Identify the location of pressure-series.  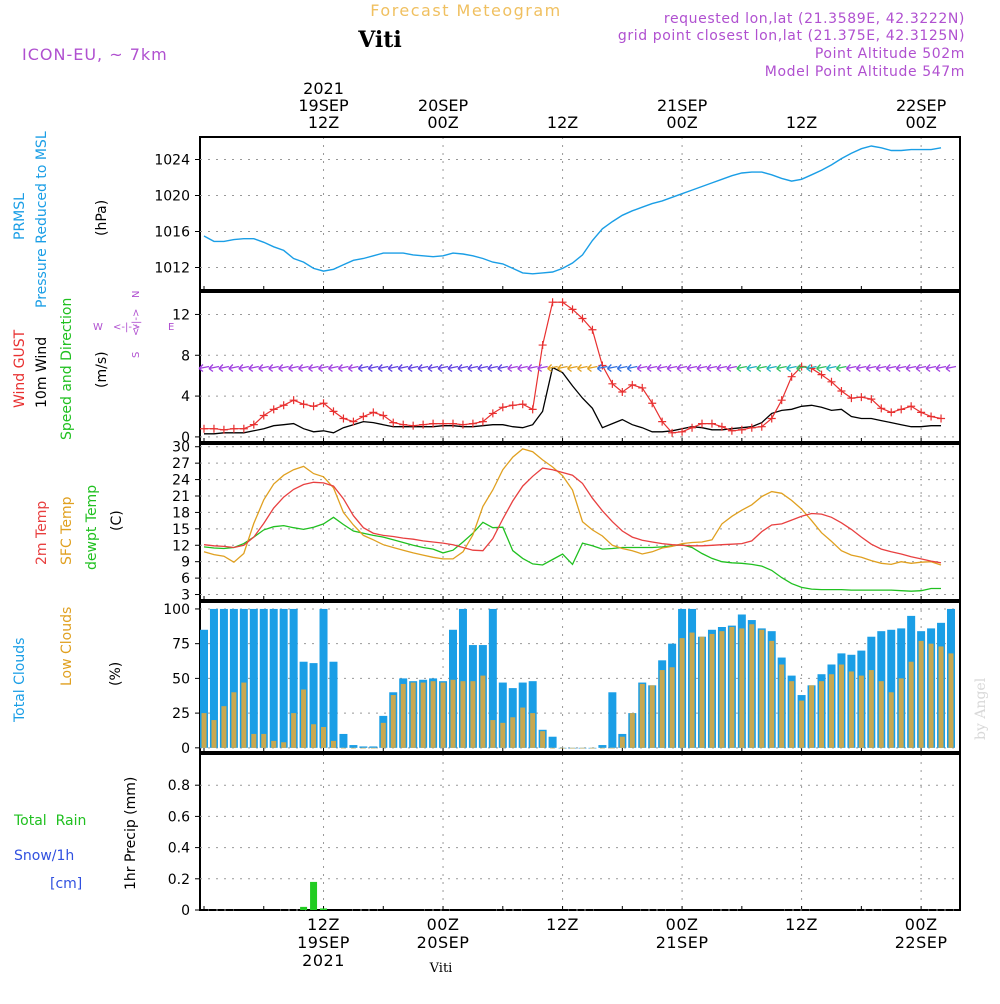
(572, 210).